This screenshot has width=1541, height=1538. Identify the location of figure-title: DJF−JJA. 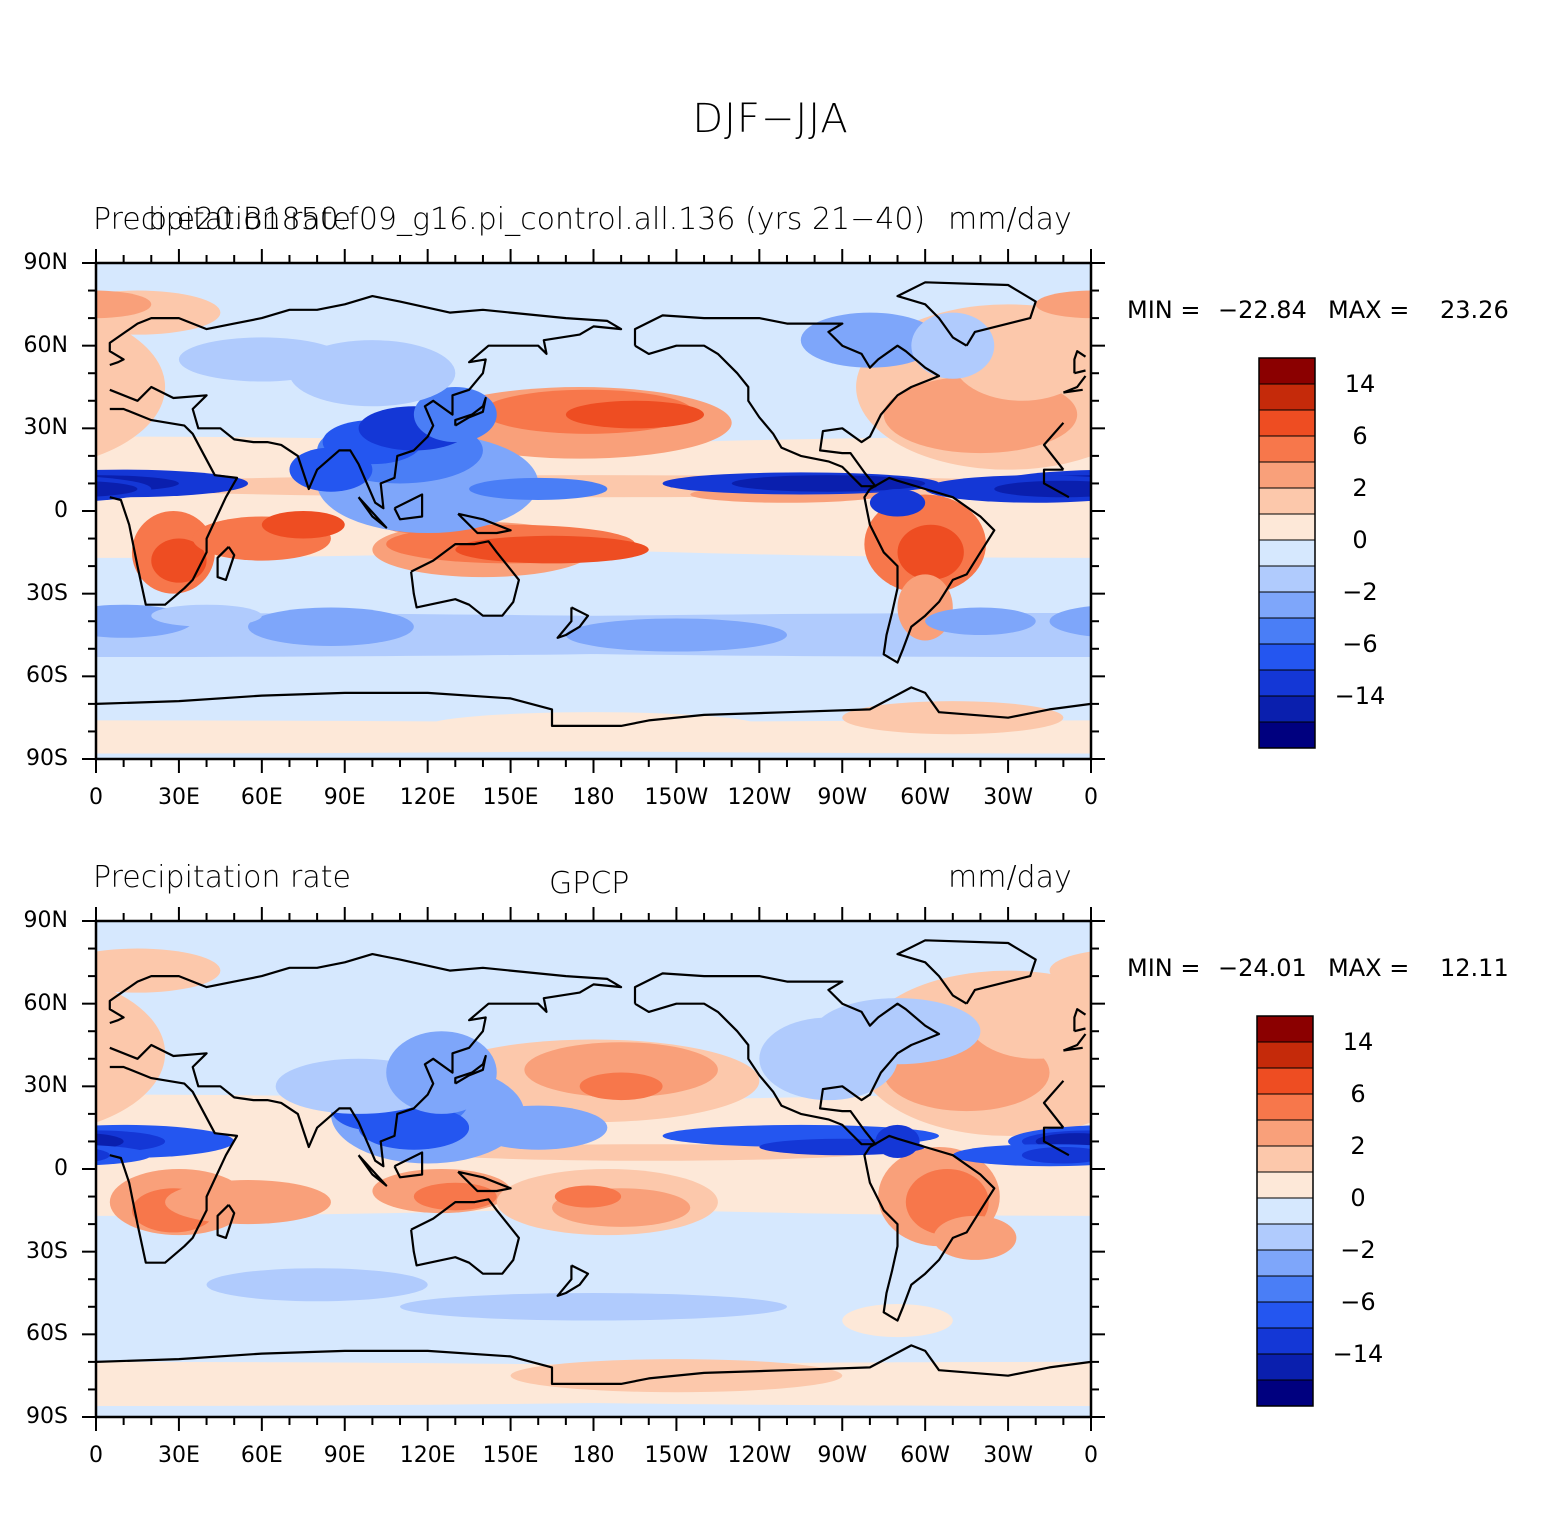
(770, 119).